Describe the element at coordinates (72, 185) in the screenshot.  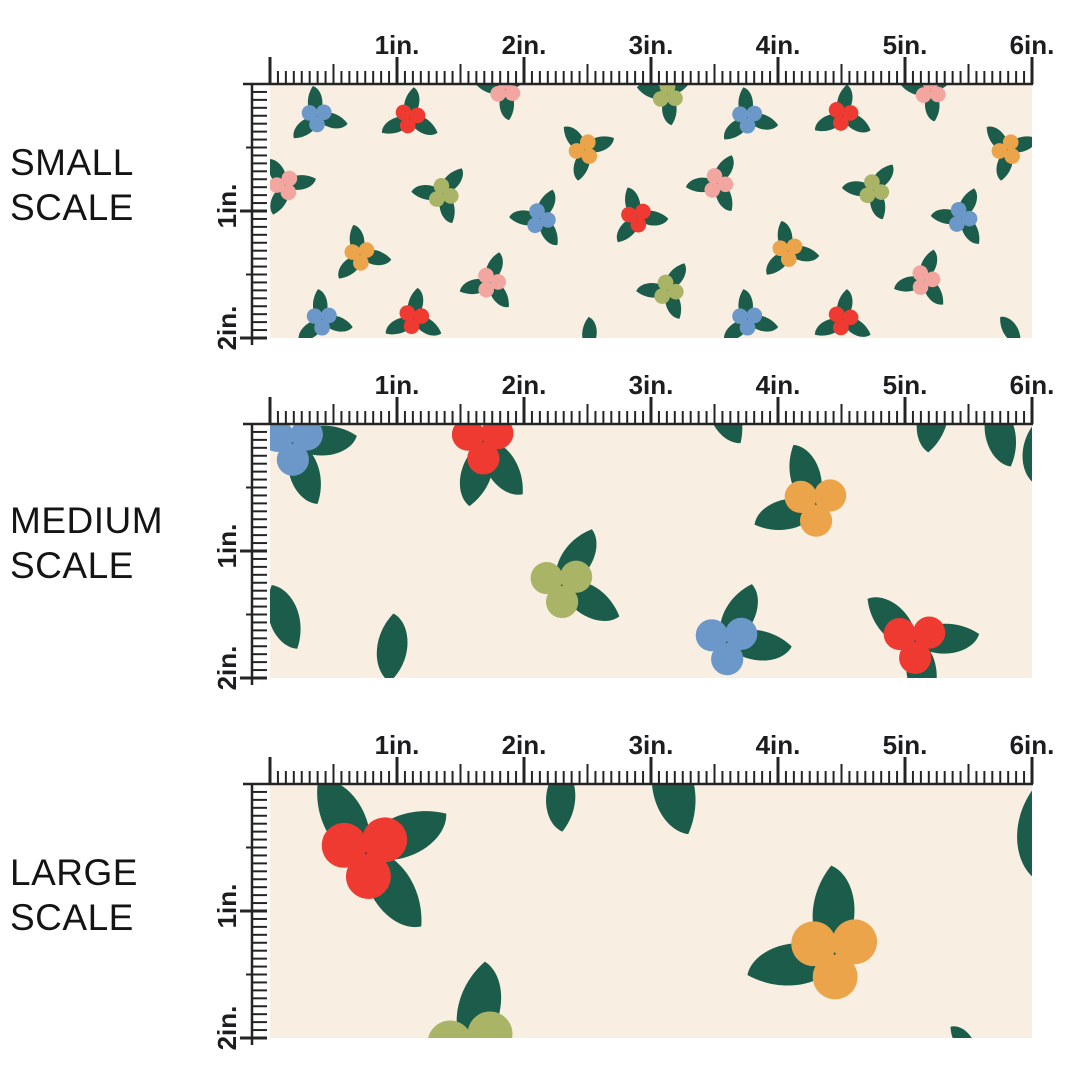
I see `scale-label-small: SMALL SCALE` at that location.